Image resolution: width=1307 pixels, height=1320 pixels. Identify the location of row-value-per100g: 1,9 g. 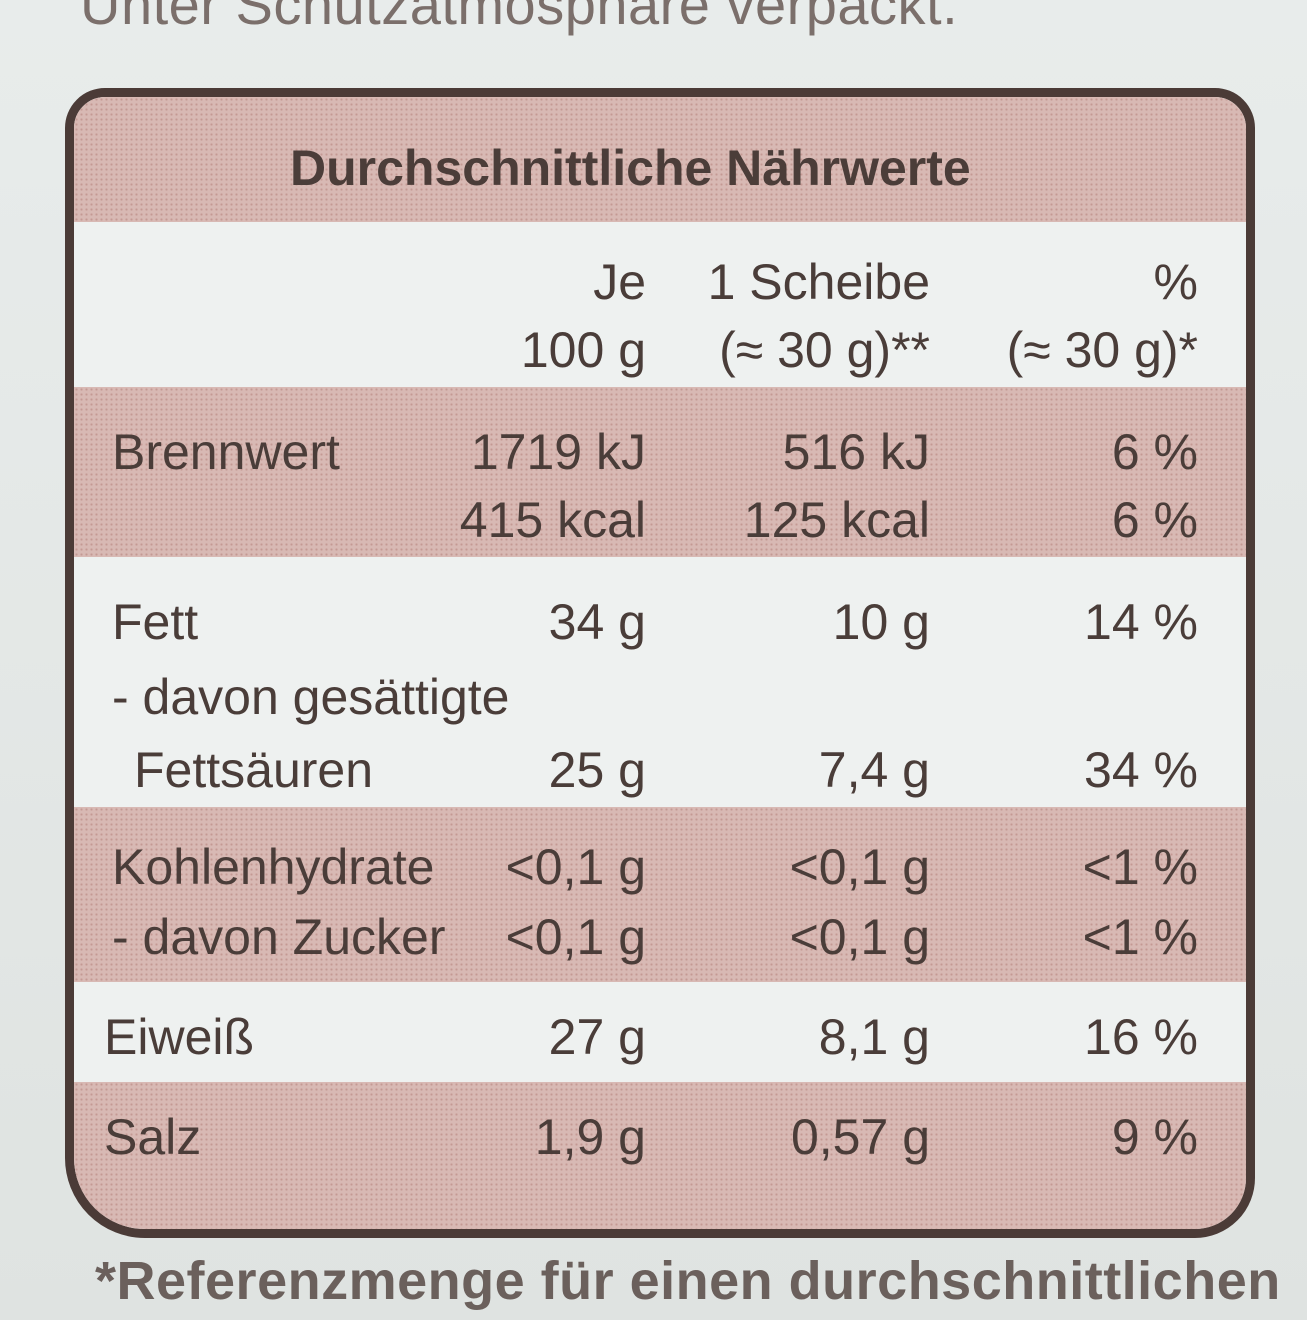
(590, 1137).